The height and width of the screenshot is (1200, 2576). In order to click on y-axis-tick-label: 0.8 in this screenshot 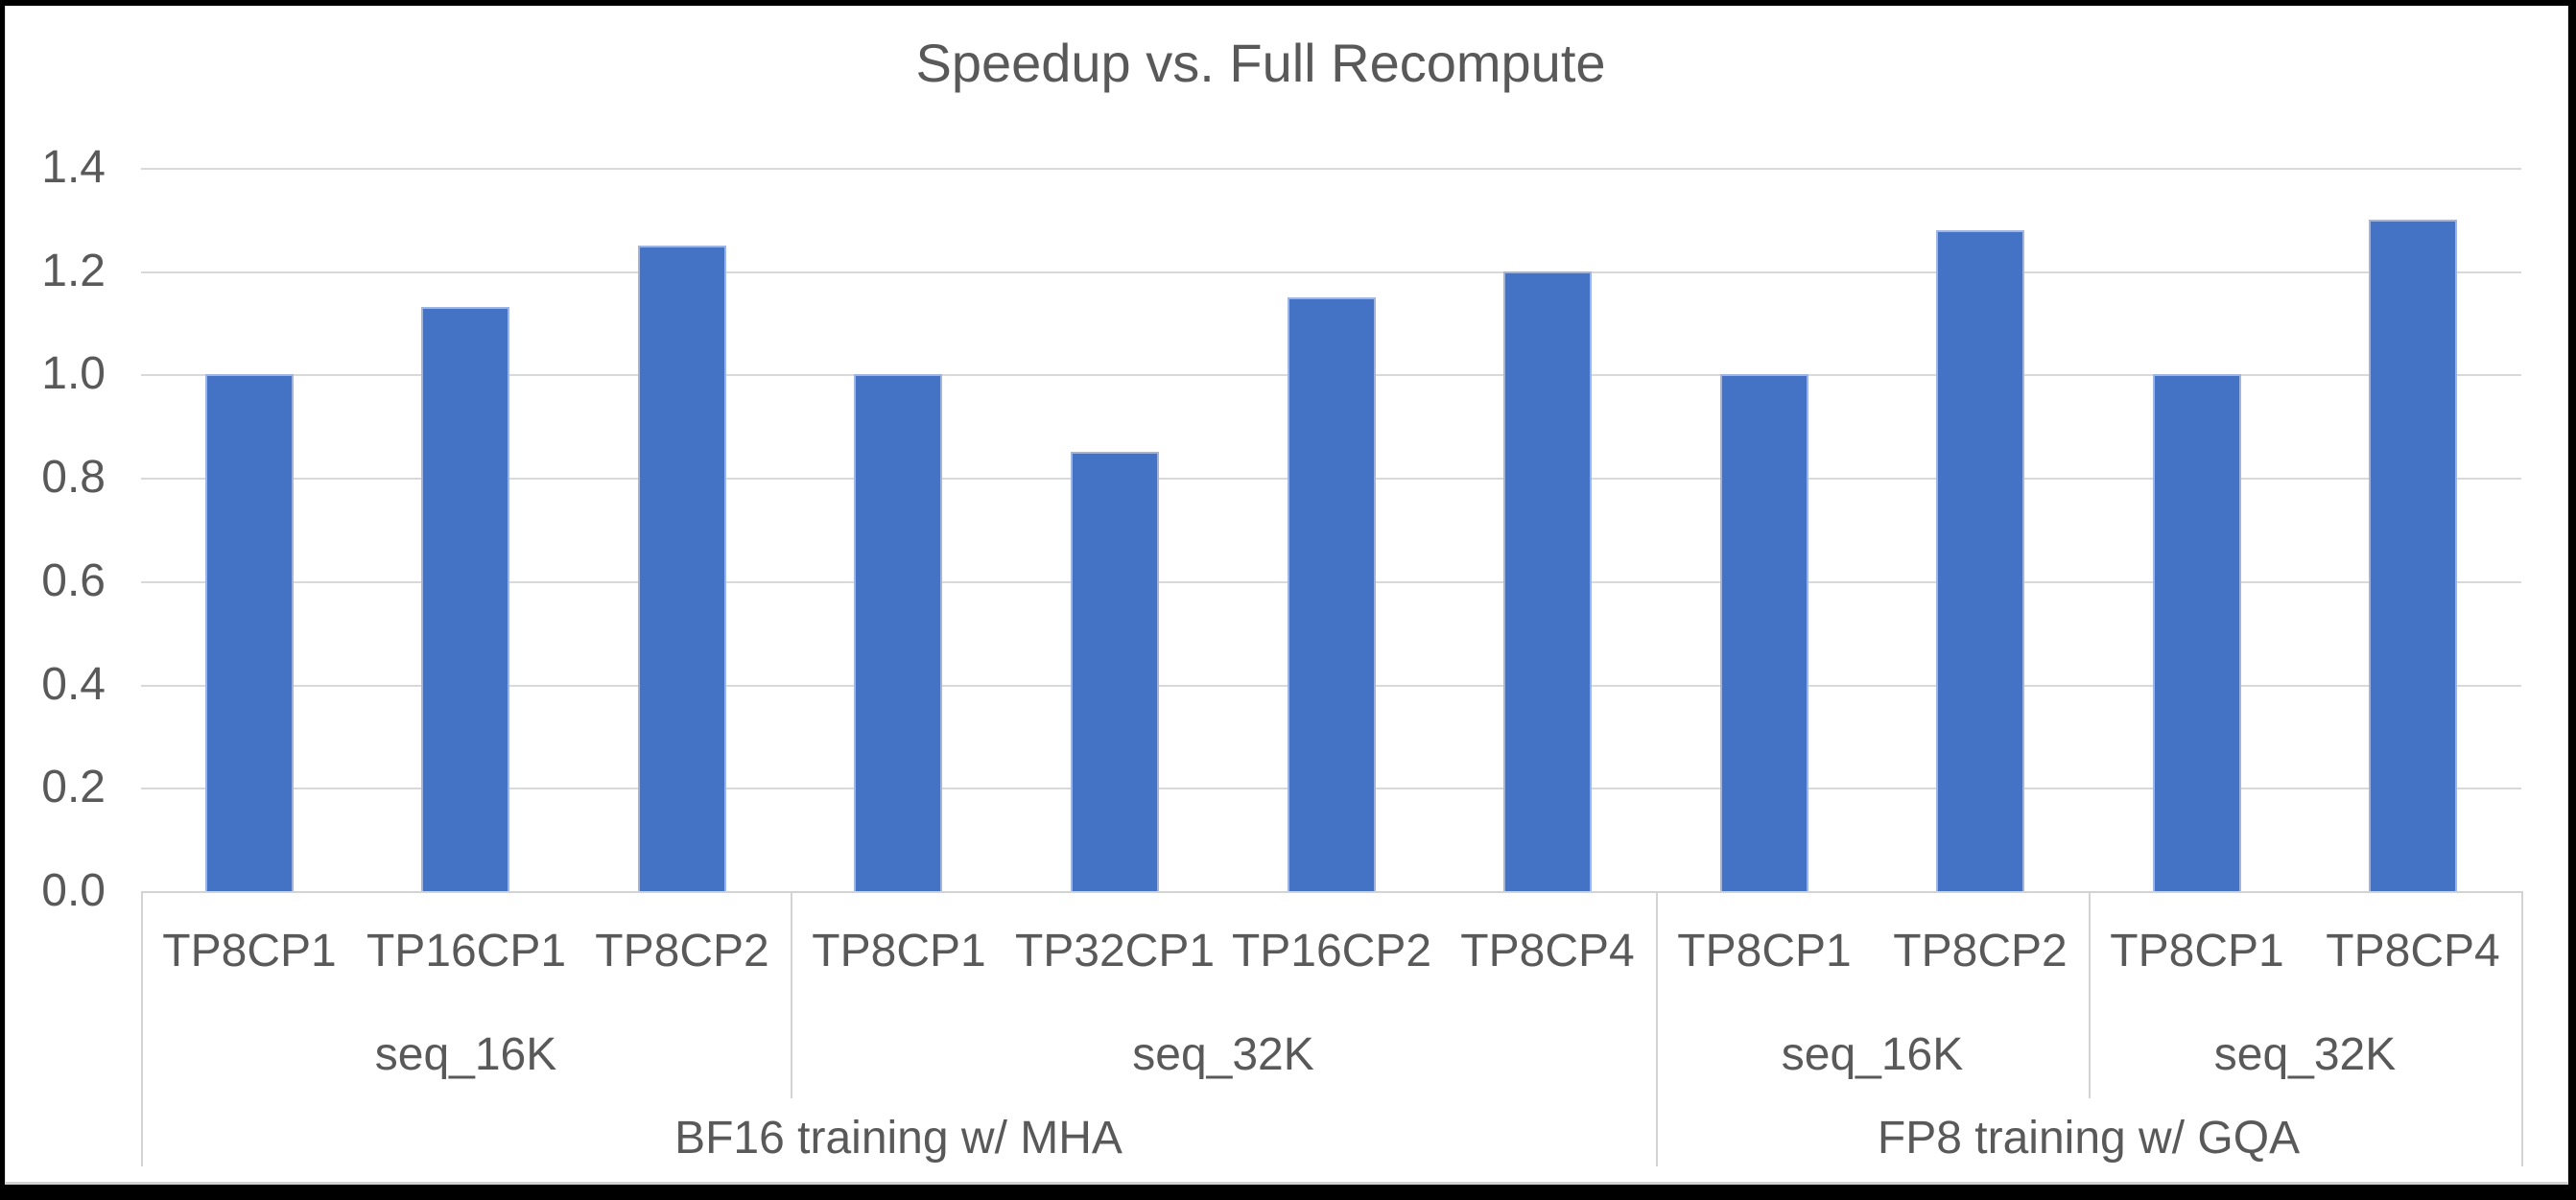, I will do `click(73, 477)`.